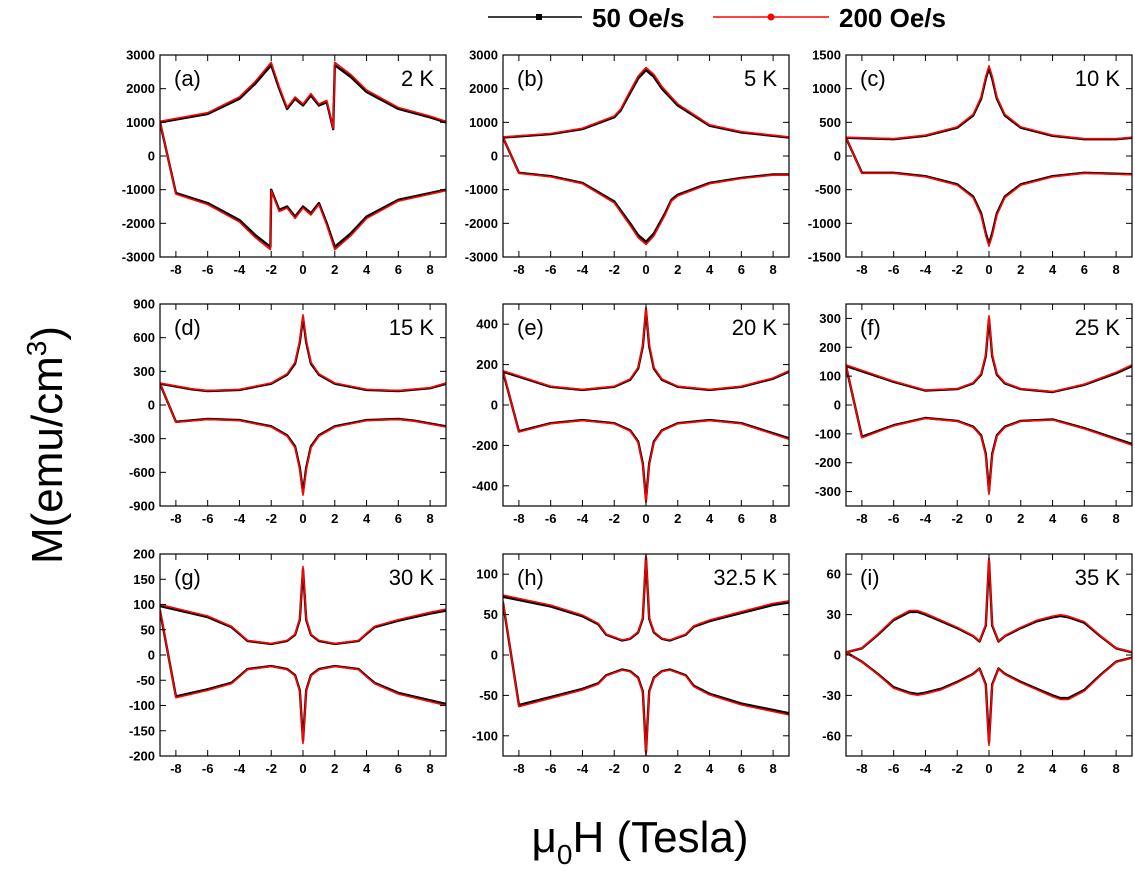 This screenshot has width=1135, height=871. What do you see at coordinates (826, 88) in the screenshot?
I see `y-tick-label: 1000` at bounding box center [826, 88].